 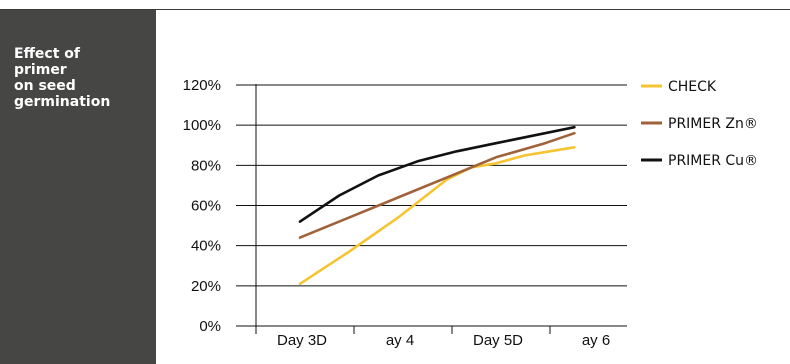 I want to click on x-tick-label: Day 3D, so click(x=302, y=340).